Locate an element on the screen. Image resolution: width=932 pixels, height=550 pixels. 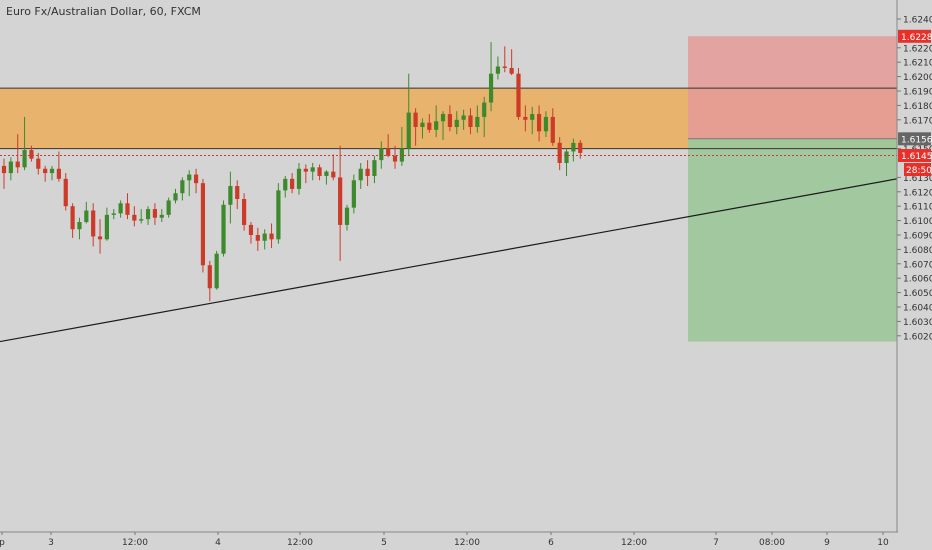
price-tick-label: 1.61100 is located at coordinates (917, 208).